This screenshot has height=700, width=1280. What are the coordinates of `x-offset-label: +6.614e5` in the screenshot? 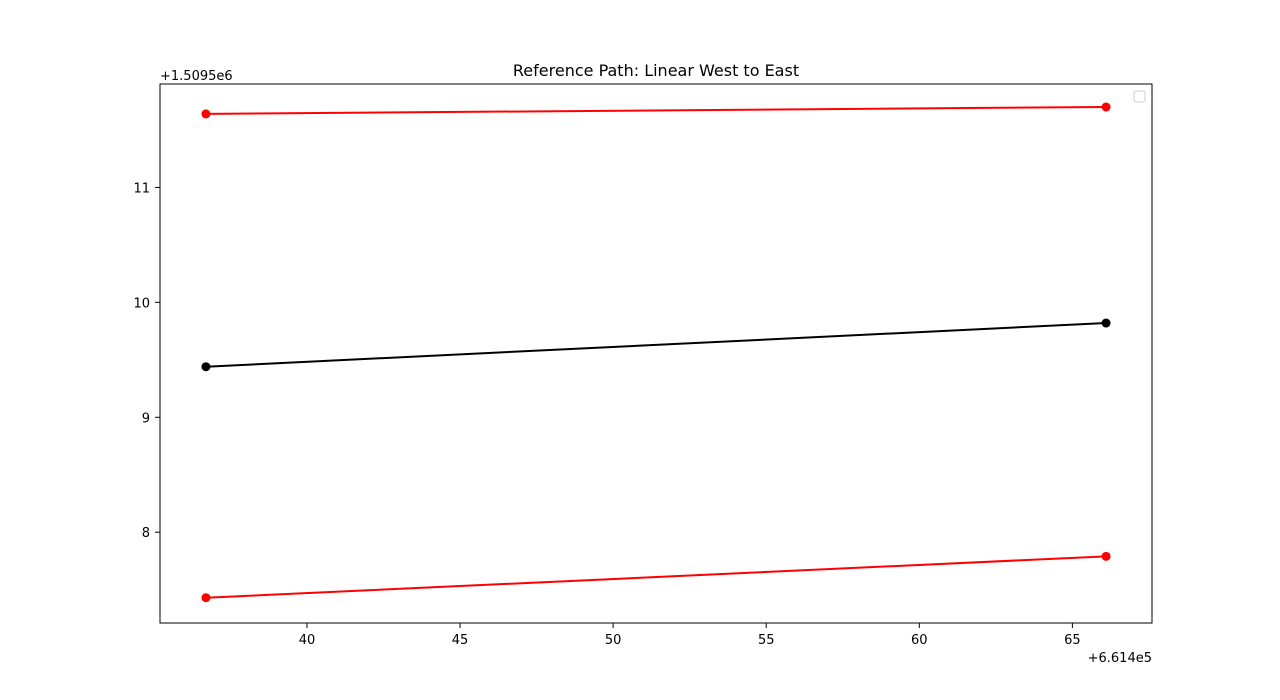 It's located at (1120, 658).